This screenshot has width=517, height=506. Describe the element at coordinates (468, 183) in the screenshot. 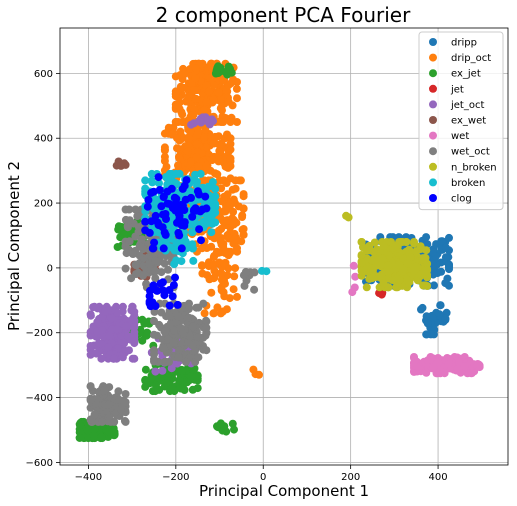

I see `legend-label-broken: broken` at that location.